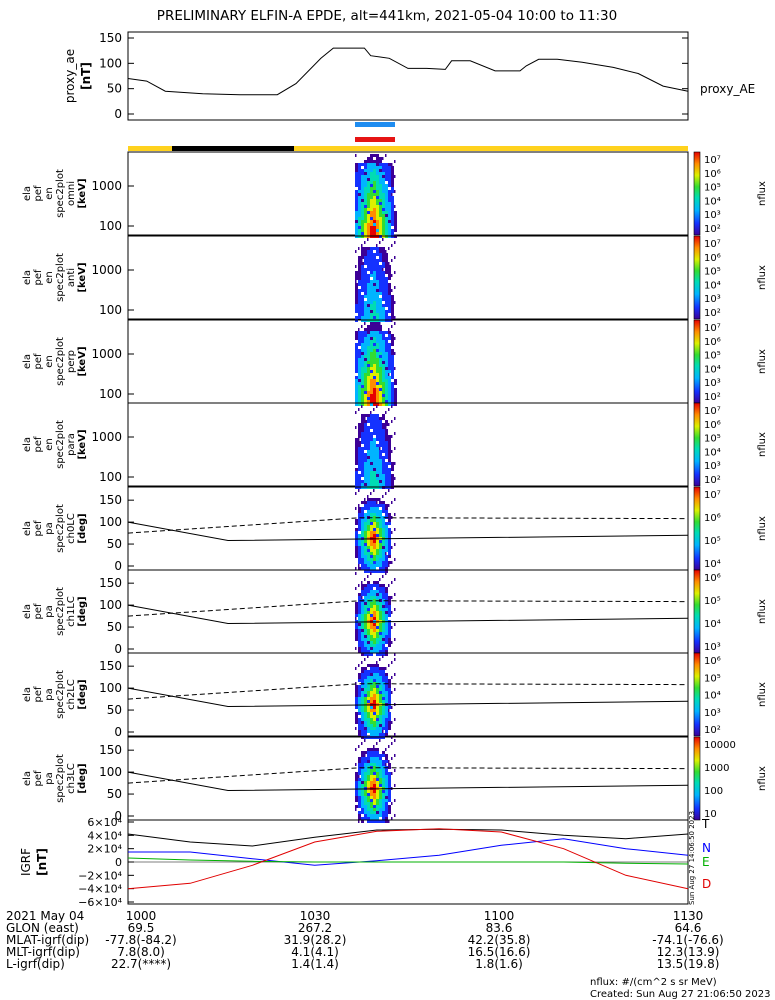  Describe the element at coordinates (688, 916) in the screenshot. I see `xaxis-row-value: 1130` at that location.